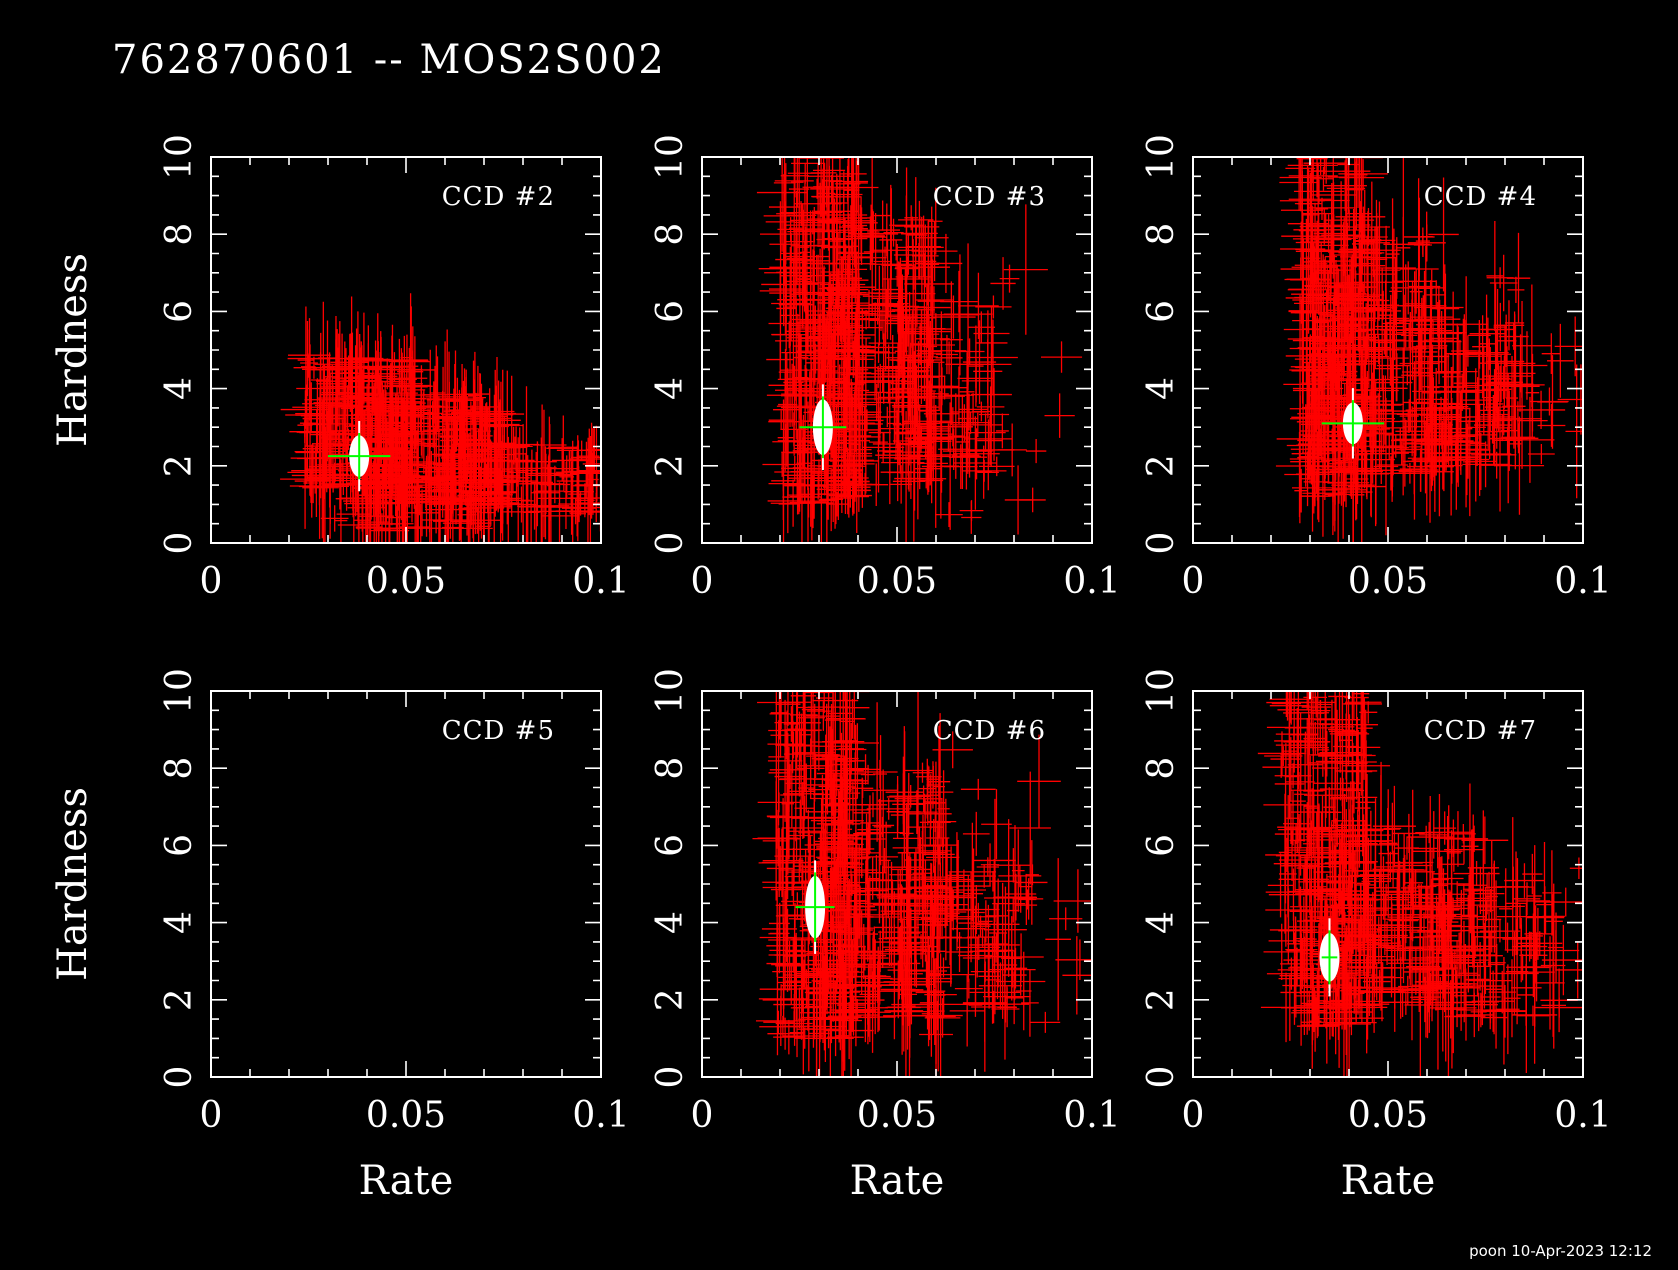  I want to click on footer-timestamp: poon 10-Apr-2023 12:12, so click(1560, 1251).